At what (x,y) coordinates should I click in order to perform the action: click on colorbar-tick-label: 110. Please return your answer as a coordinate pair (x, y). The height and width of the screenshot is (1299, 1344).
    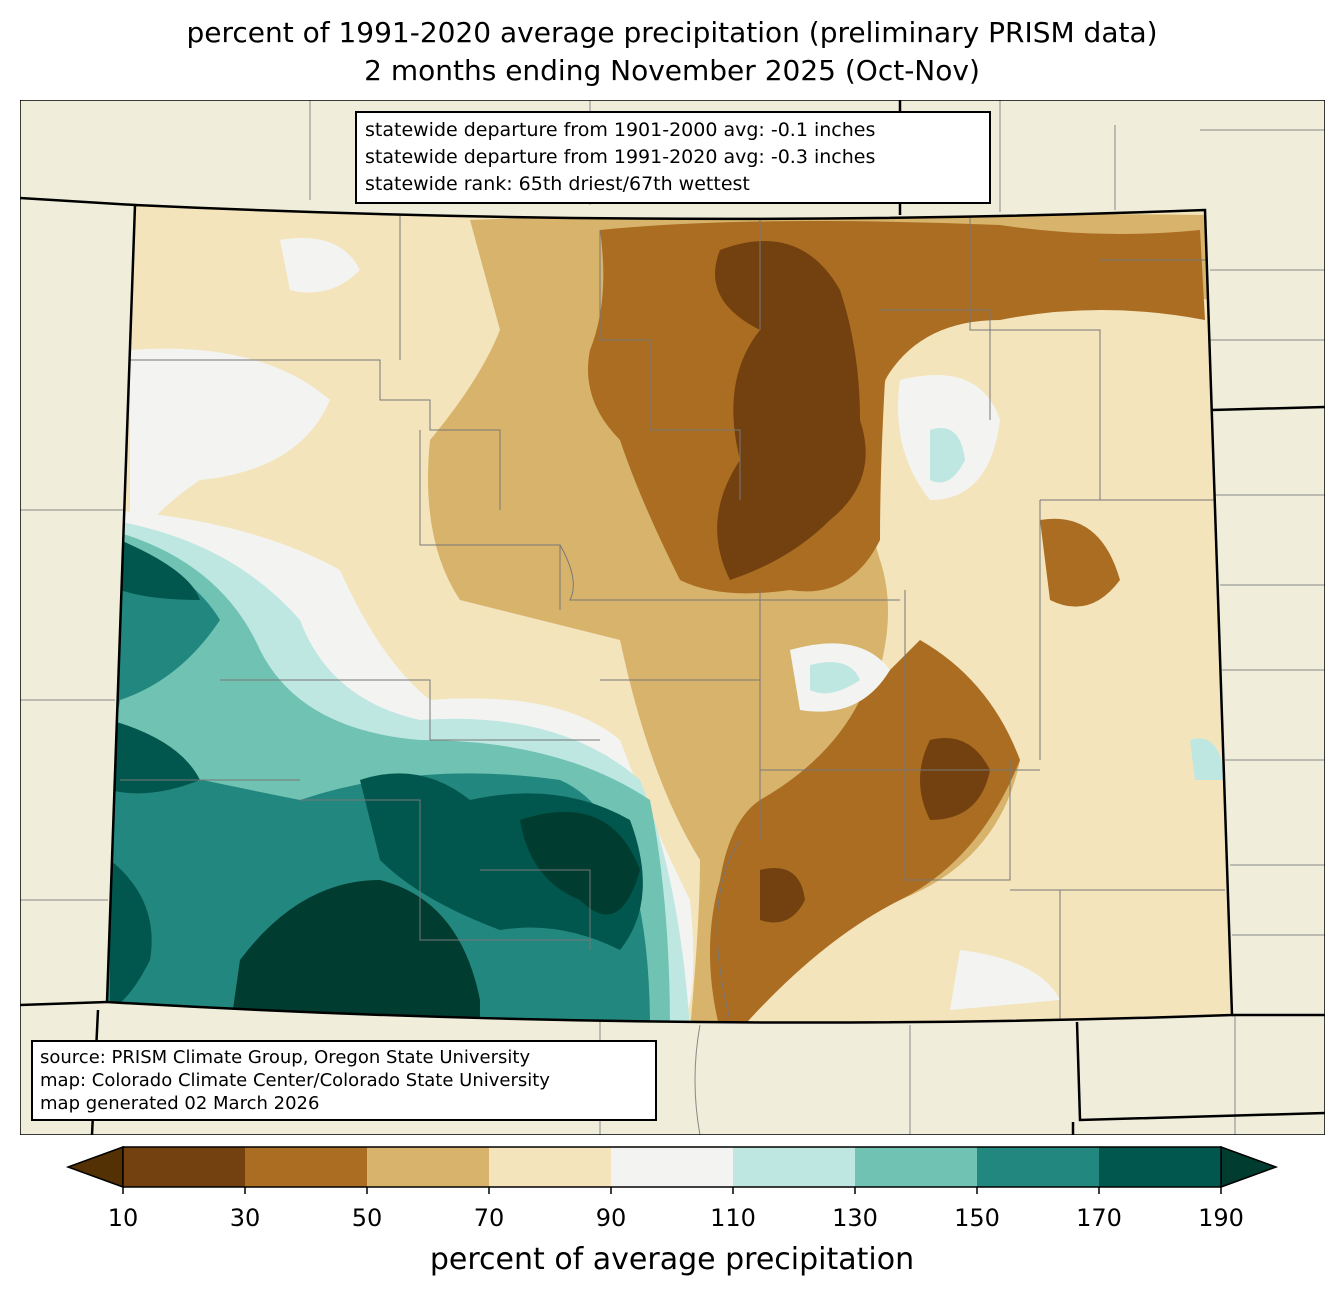
    Looking at the image, I should click on (733, 1218).